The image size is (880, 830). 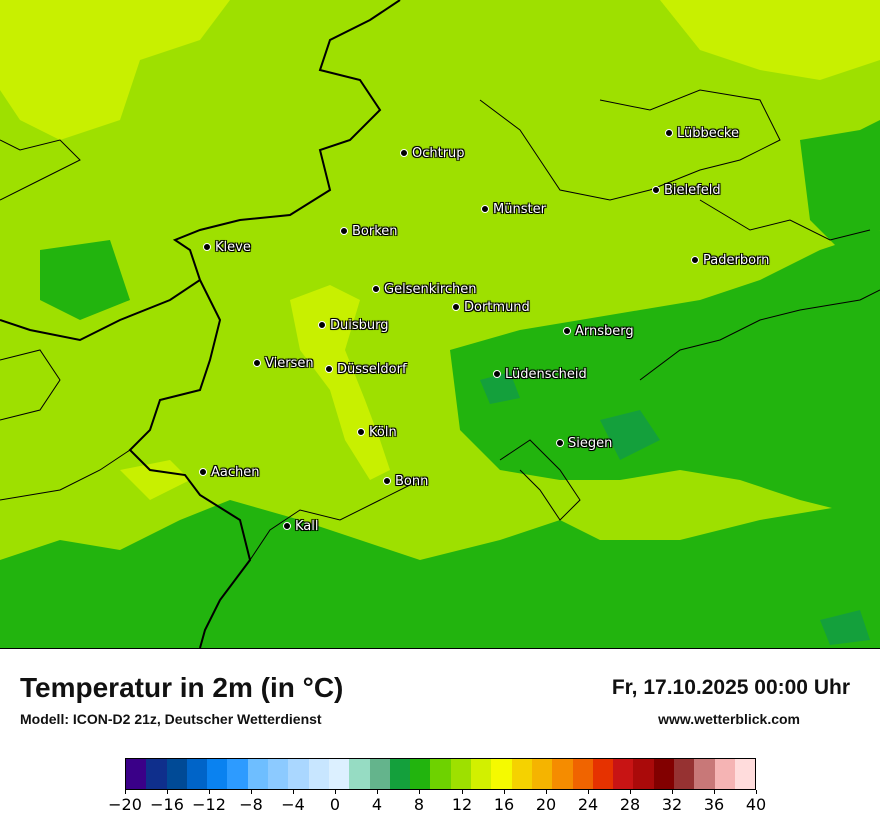 What do you see at coordinates (227, 248) in the screenshot?
I see `city-label-kleve: Kleve` at bounding box center [227, 248].